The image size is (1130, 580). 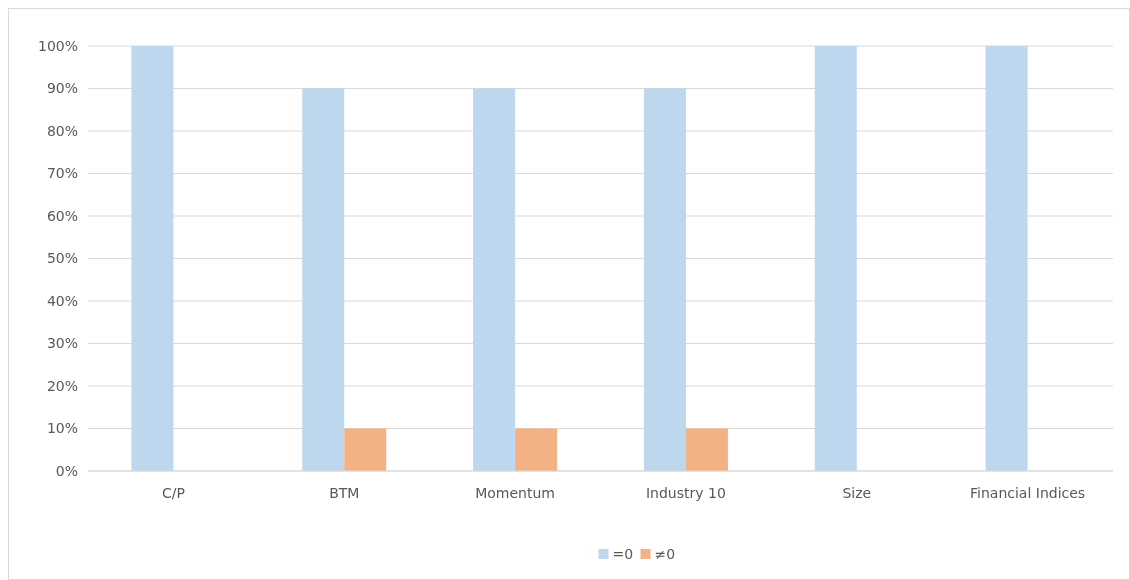 What do you see at coordinates (623, 553) in the screenshot?
I see `legend-label: =0` at bounding box center [623, 553].